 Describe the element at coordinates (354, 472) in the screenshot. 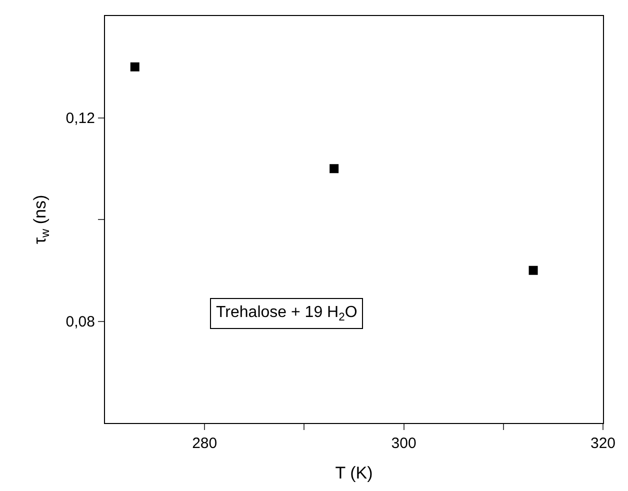

I see `x-axis-title: T (K)` at that location.